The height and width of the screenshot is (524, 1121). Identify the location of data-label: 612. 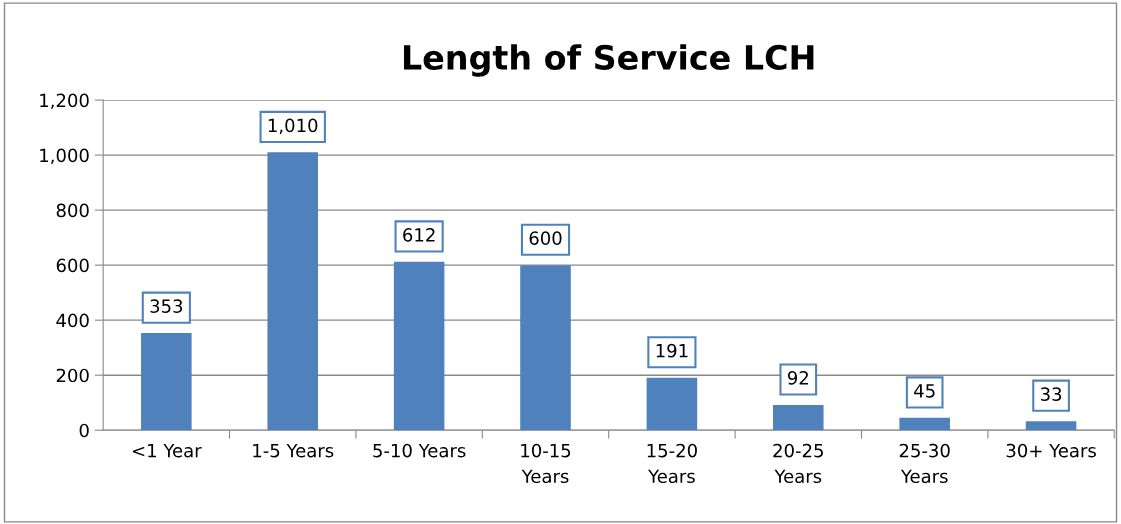
(419, 235).